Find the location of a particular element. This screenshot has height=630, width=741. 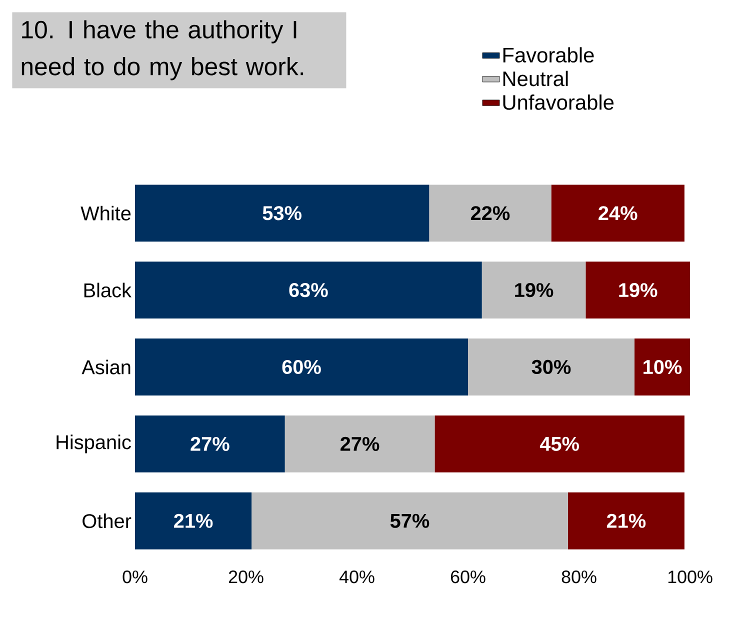

y-tick-label: Asian is located at coordinates (106, 367).